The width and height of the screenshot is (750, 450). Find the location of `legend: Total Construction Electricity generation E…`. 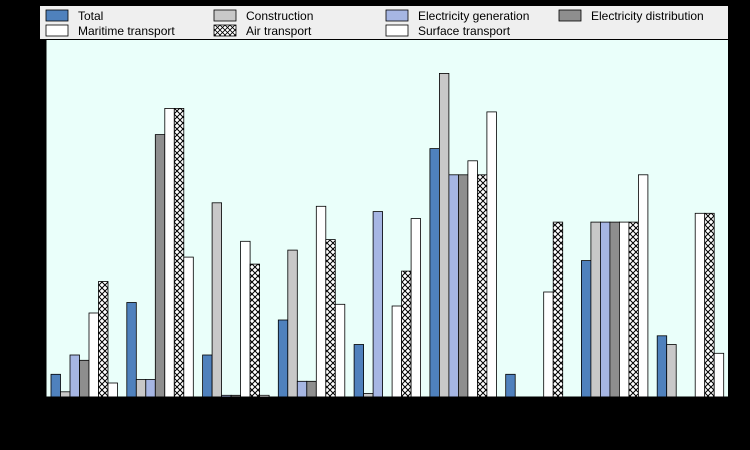

legend: Total Construction Electricity generation E… is located at coordinates (374, 23).